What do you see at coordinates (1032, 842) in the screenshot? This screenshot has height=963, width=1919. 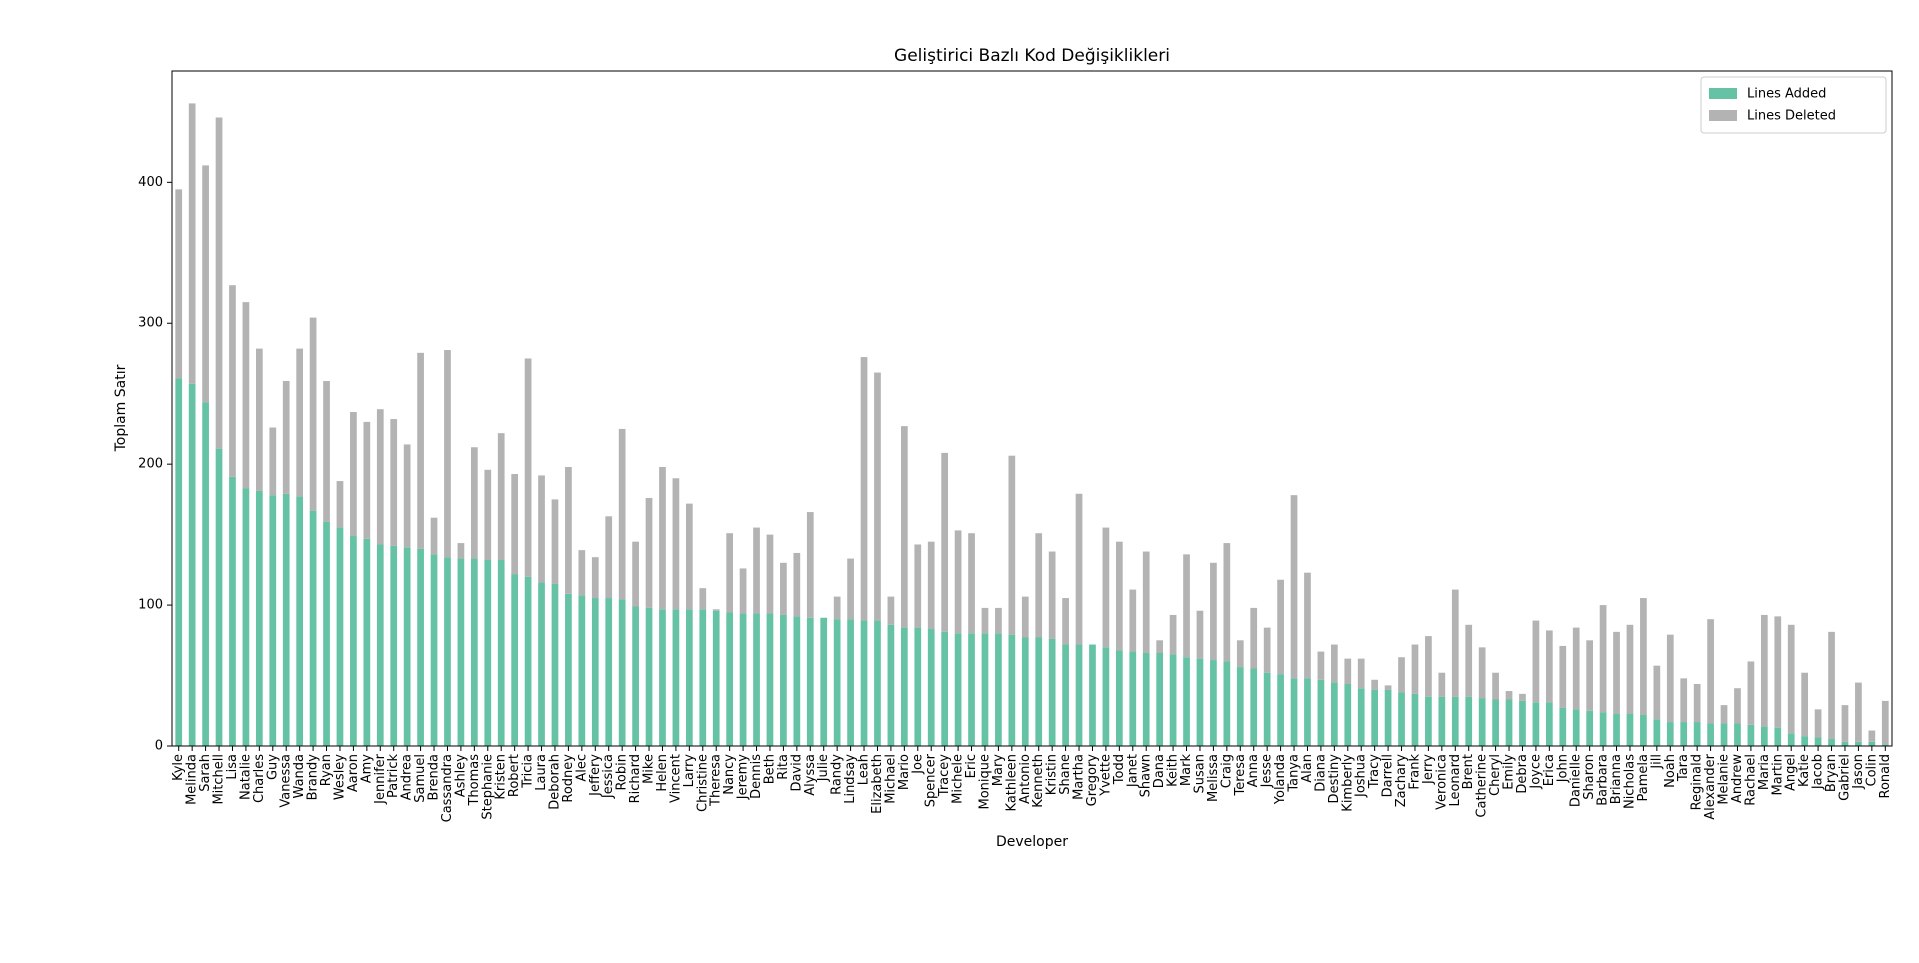 I see `x-axis-label: Developer` at bounding box center [1032, 842].